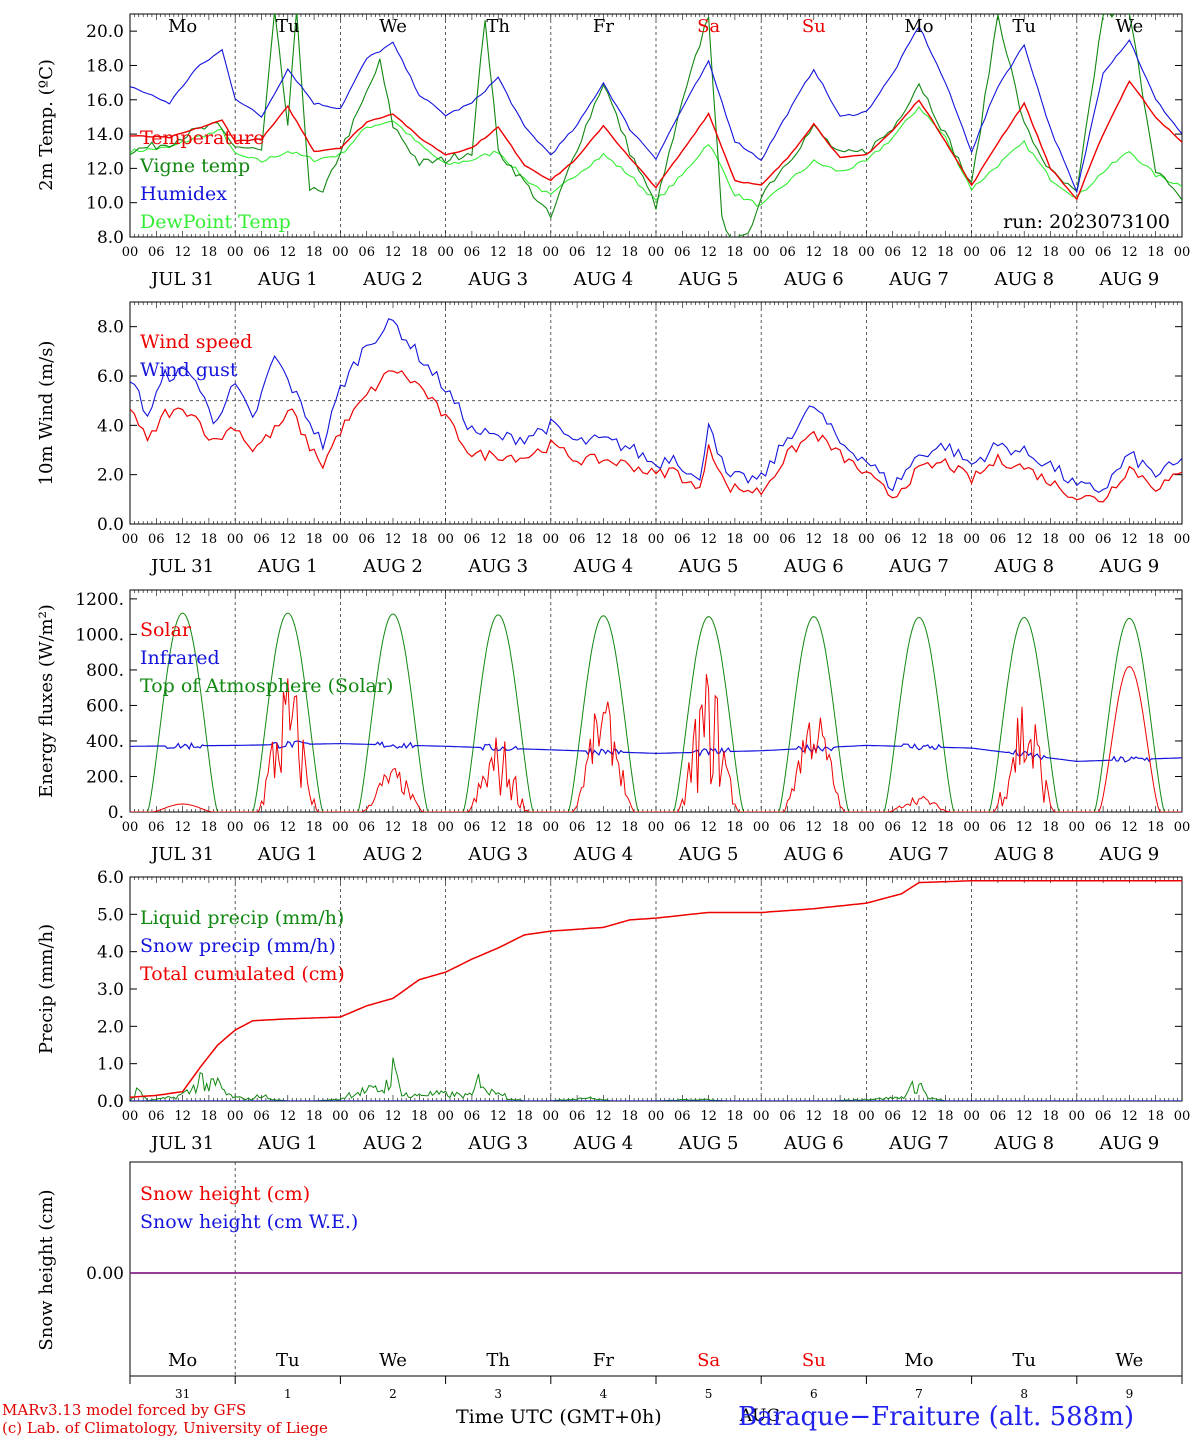 The width and height of the screenshot is (1194, 1440). I want to click on series-temperature-line, so click(656, 140).